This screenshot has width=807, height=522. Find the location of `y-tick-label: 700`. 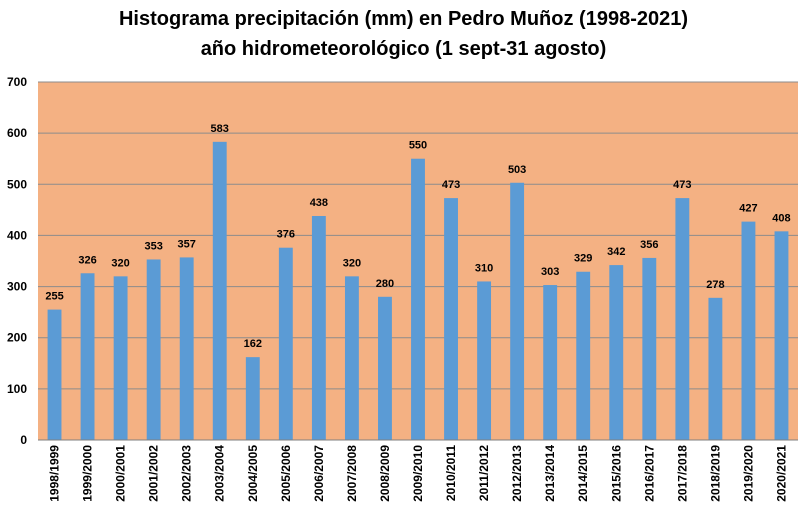

y-tick-label: 700 is located at coordinates (17, 82).